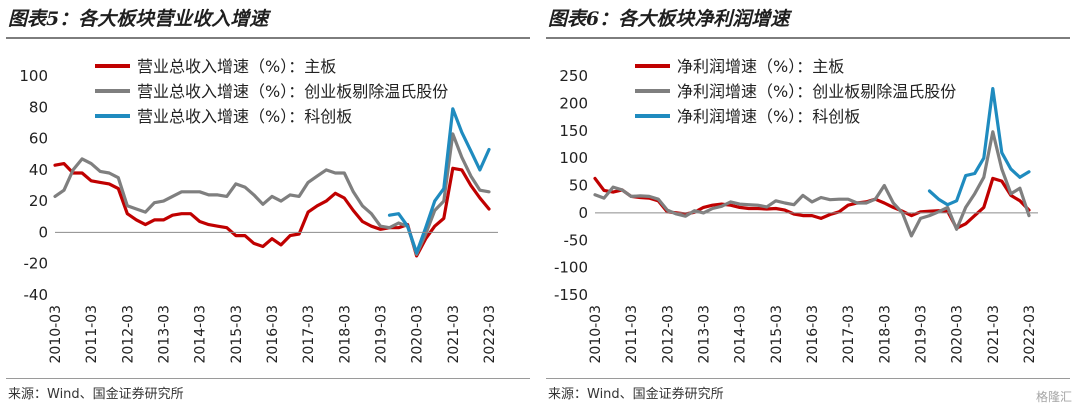 The height and width of the screenshot is (407, 1080). I want to click on y-tick-label: -20, so click(36, 264).